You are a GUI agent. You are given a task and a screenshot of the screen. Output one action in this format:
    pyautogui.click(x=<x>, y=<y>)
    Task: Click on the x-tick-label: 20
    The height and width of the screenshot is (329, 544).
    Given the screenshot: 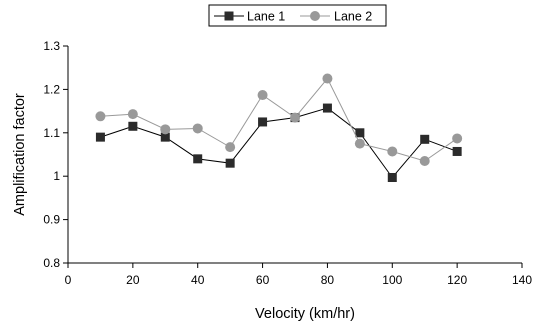 What is the action you would take?
    pyautogui.click(x=133, y=280)
    